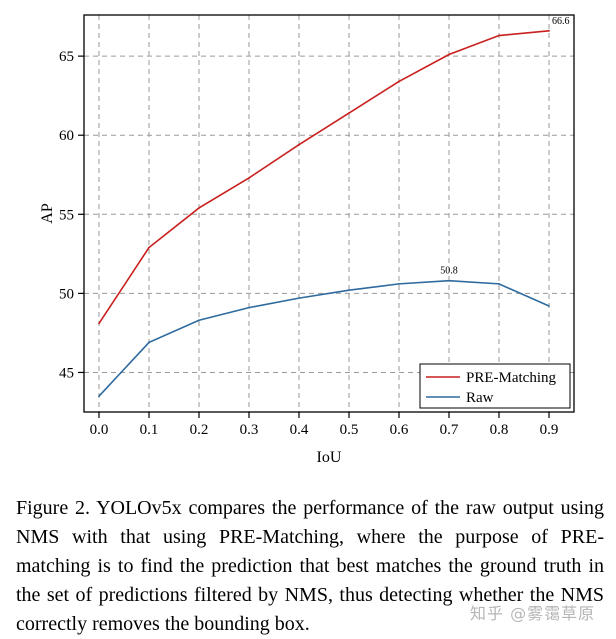 The width and height of the screenshot is (616, 639). What do you see at coordinates (66, 136) in the screenshot?
I see `y-tick-label: 60` at bounding box center [66, 136].